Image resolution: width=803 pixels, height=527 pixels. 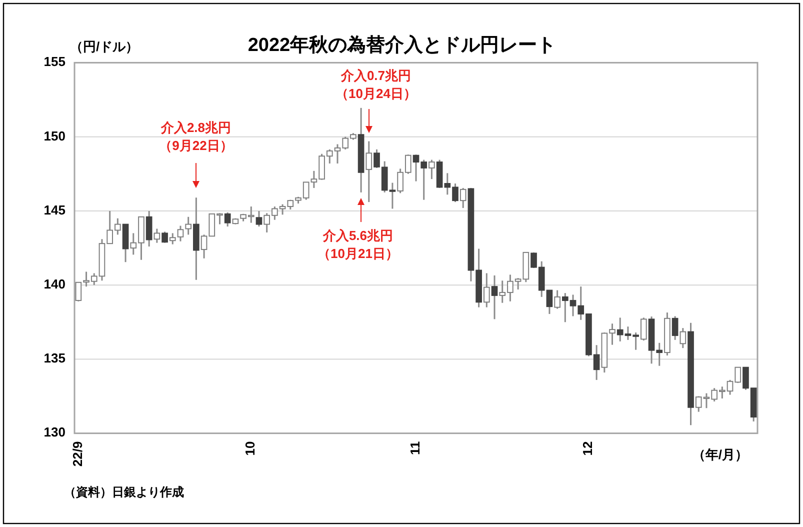 What do you see at coordinates (124, 492) in the screenshot?
I see `text: （資料）日銀より作成` at bounding box center [124, 492].